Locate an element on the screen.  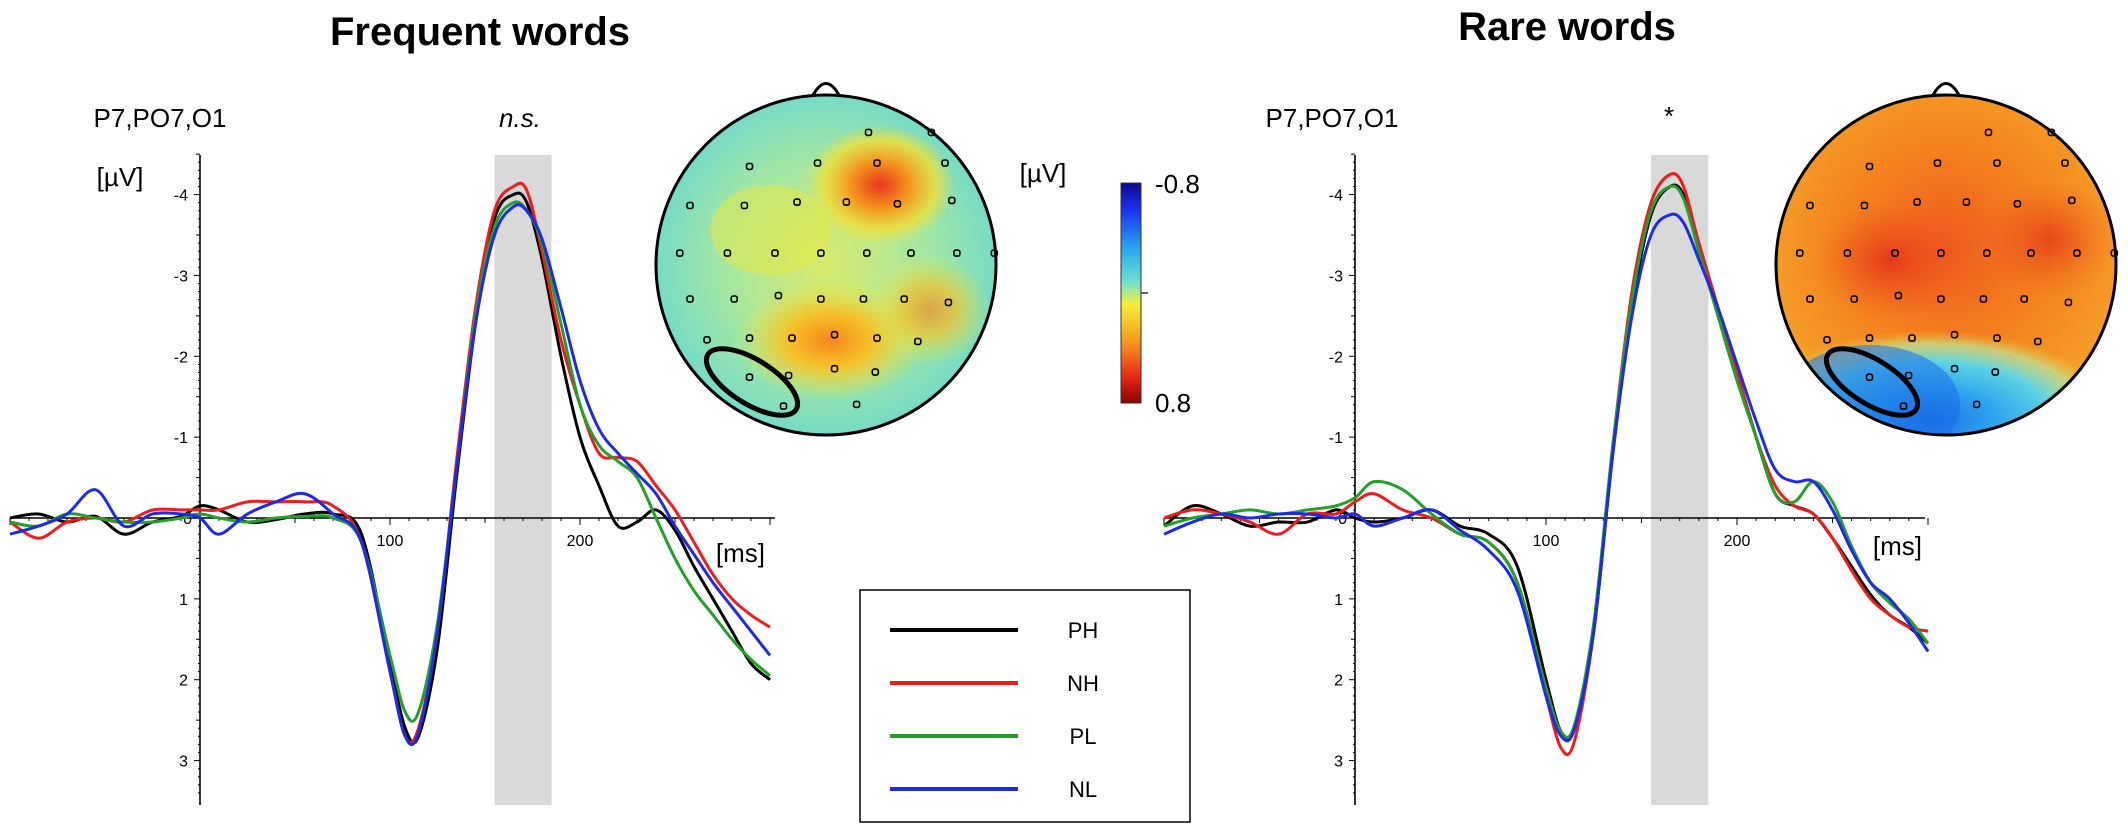
y-tick-label: -2 is located at coordinates (1336, 357).